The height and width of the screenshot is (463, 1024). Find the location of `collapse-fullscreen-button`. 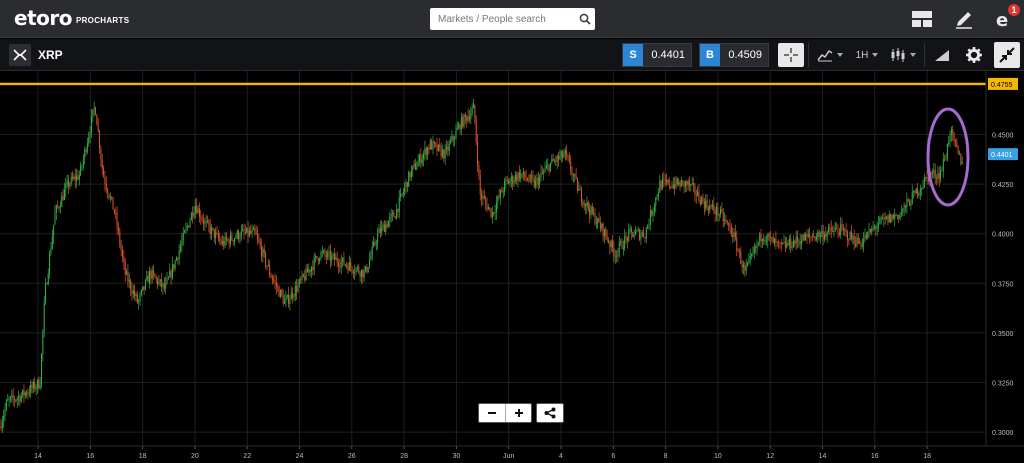

collapse-fullscreen-button is located at coordinates (1007, 55).